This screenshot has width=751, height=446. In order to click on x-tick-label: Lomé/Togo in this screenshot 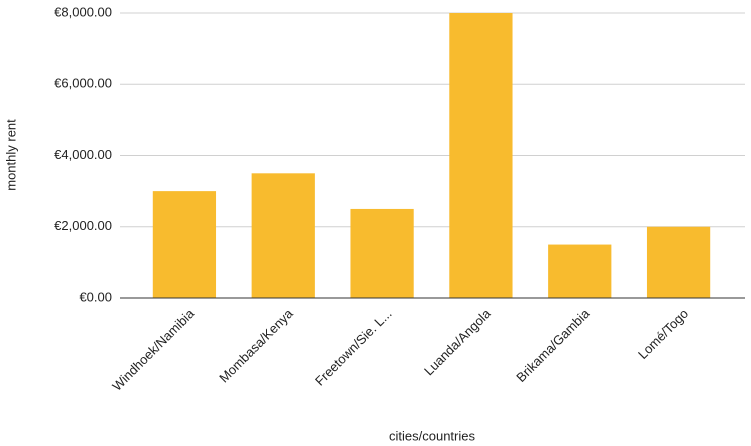, I will do `click(663, 334)`.